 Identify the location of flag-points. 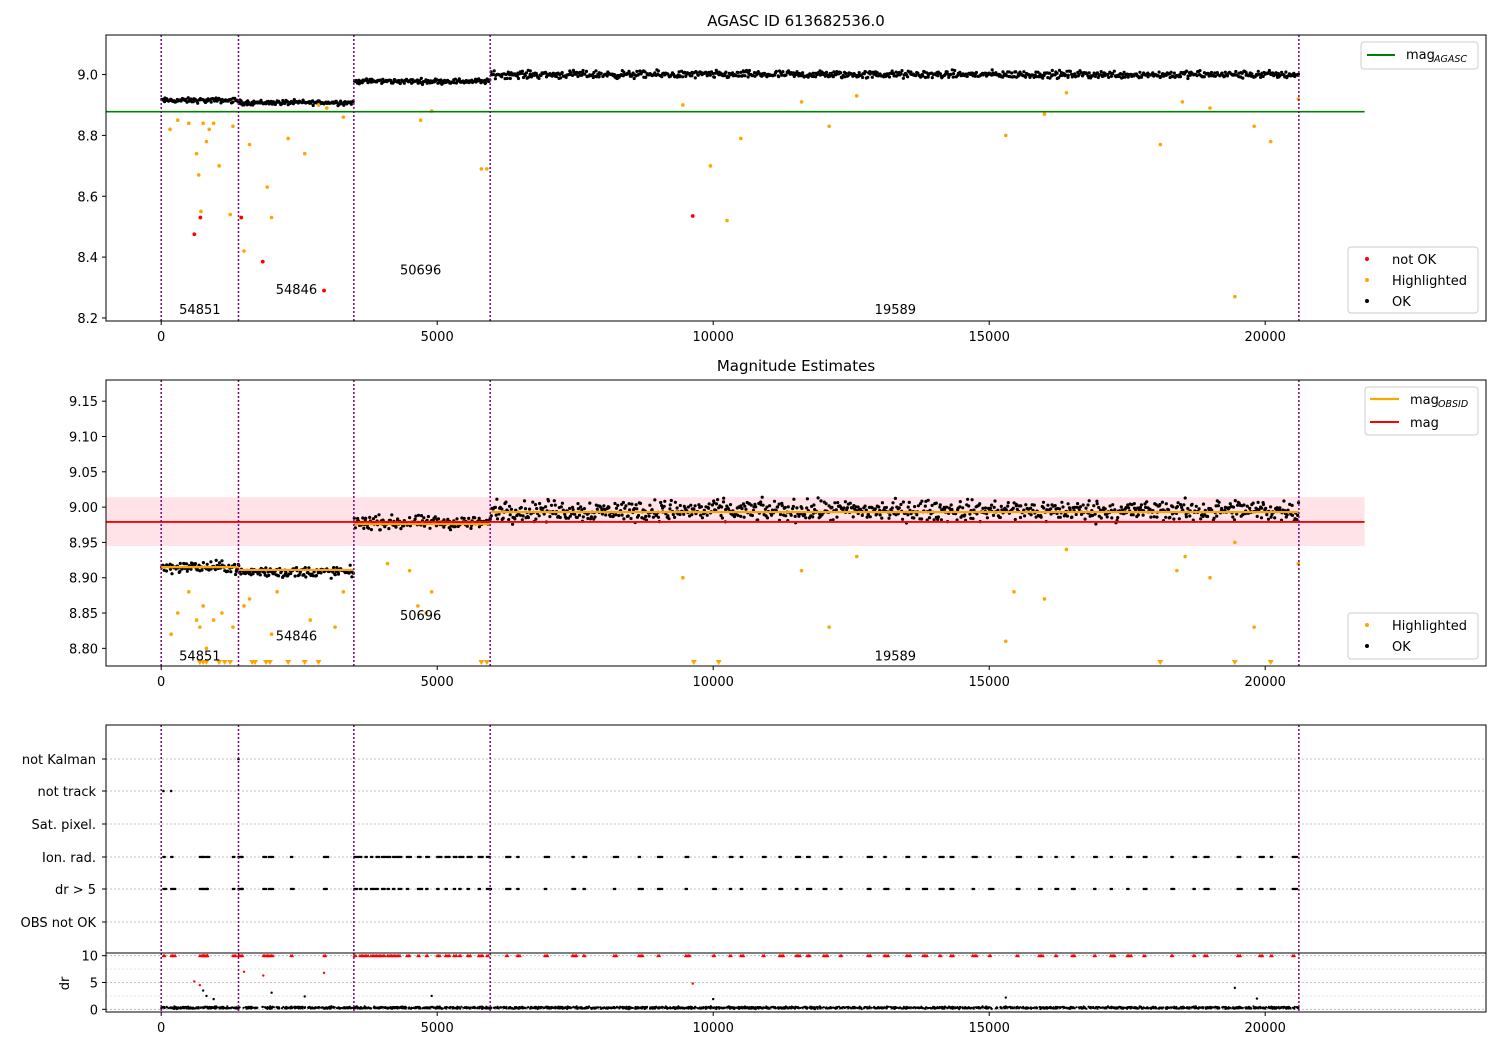
(730, 824).